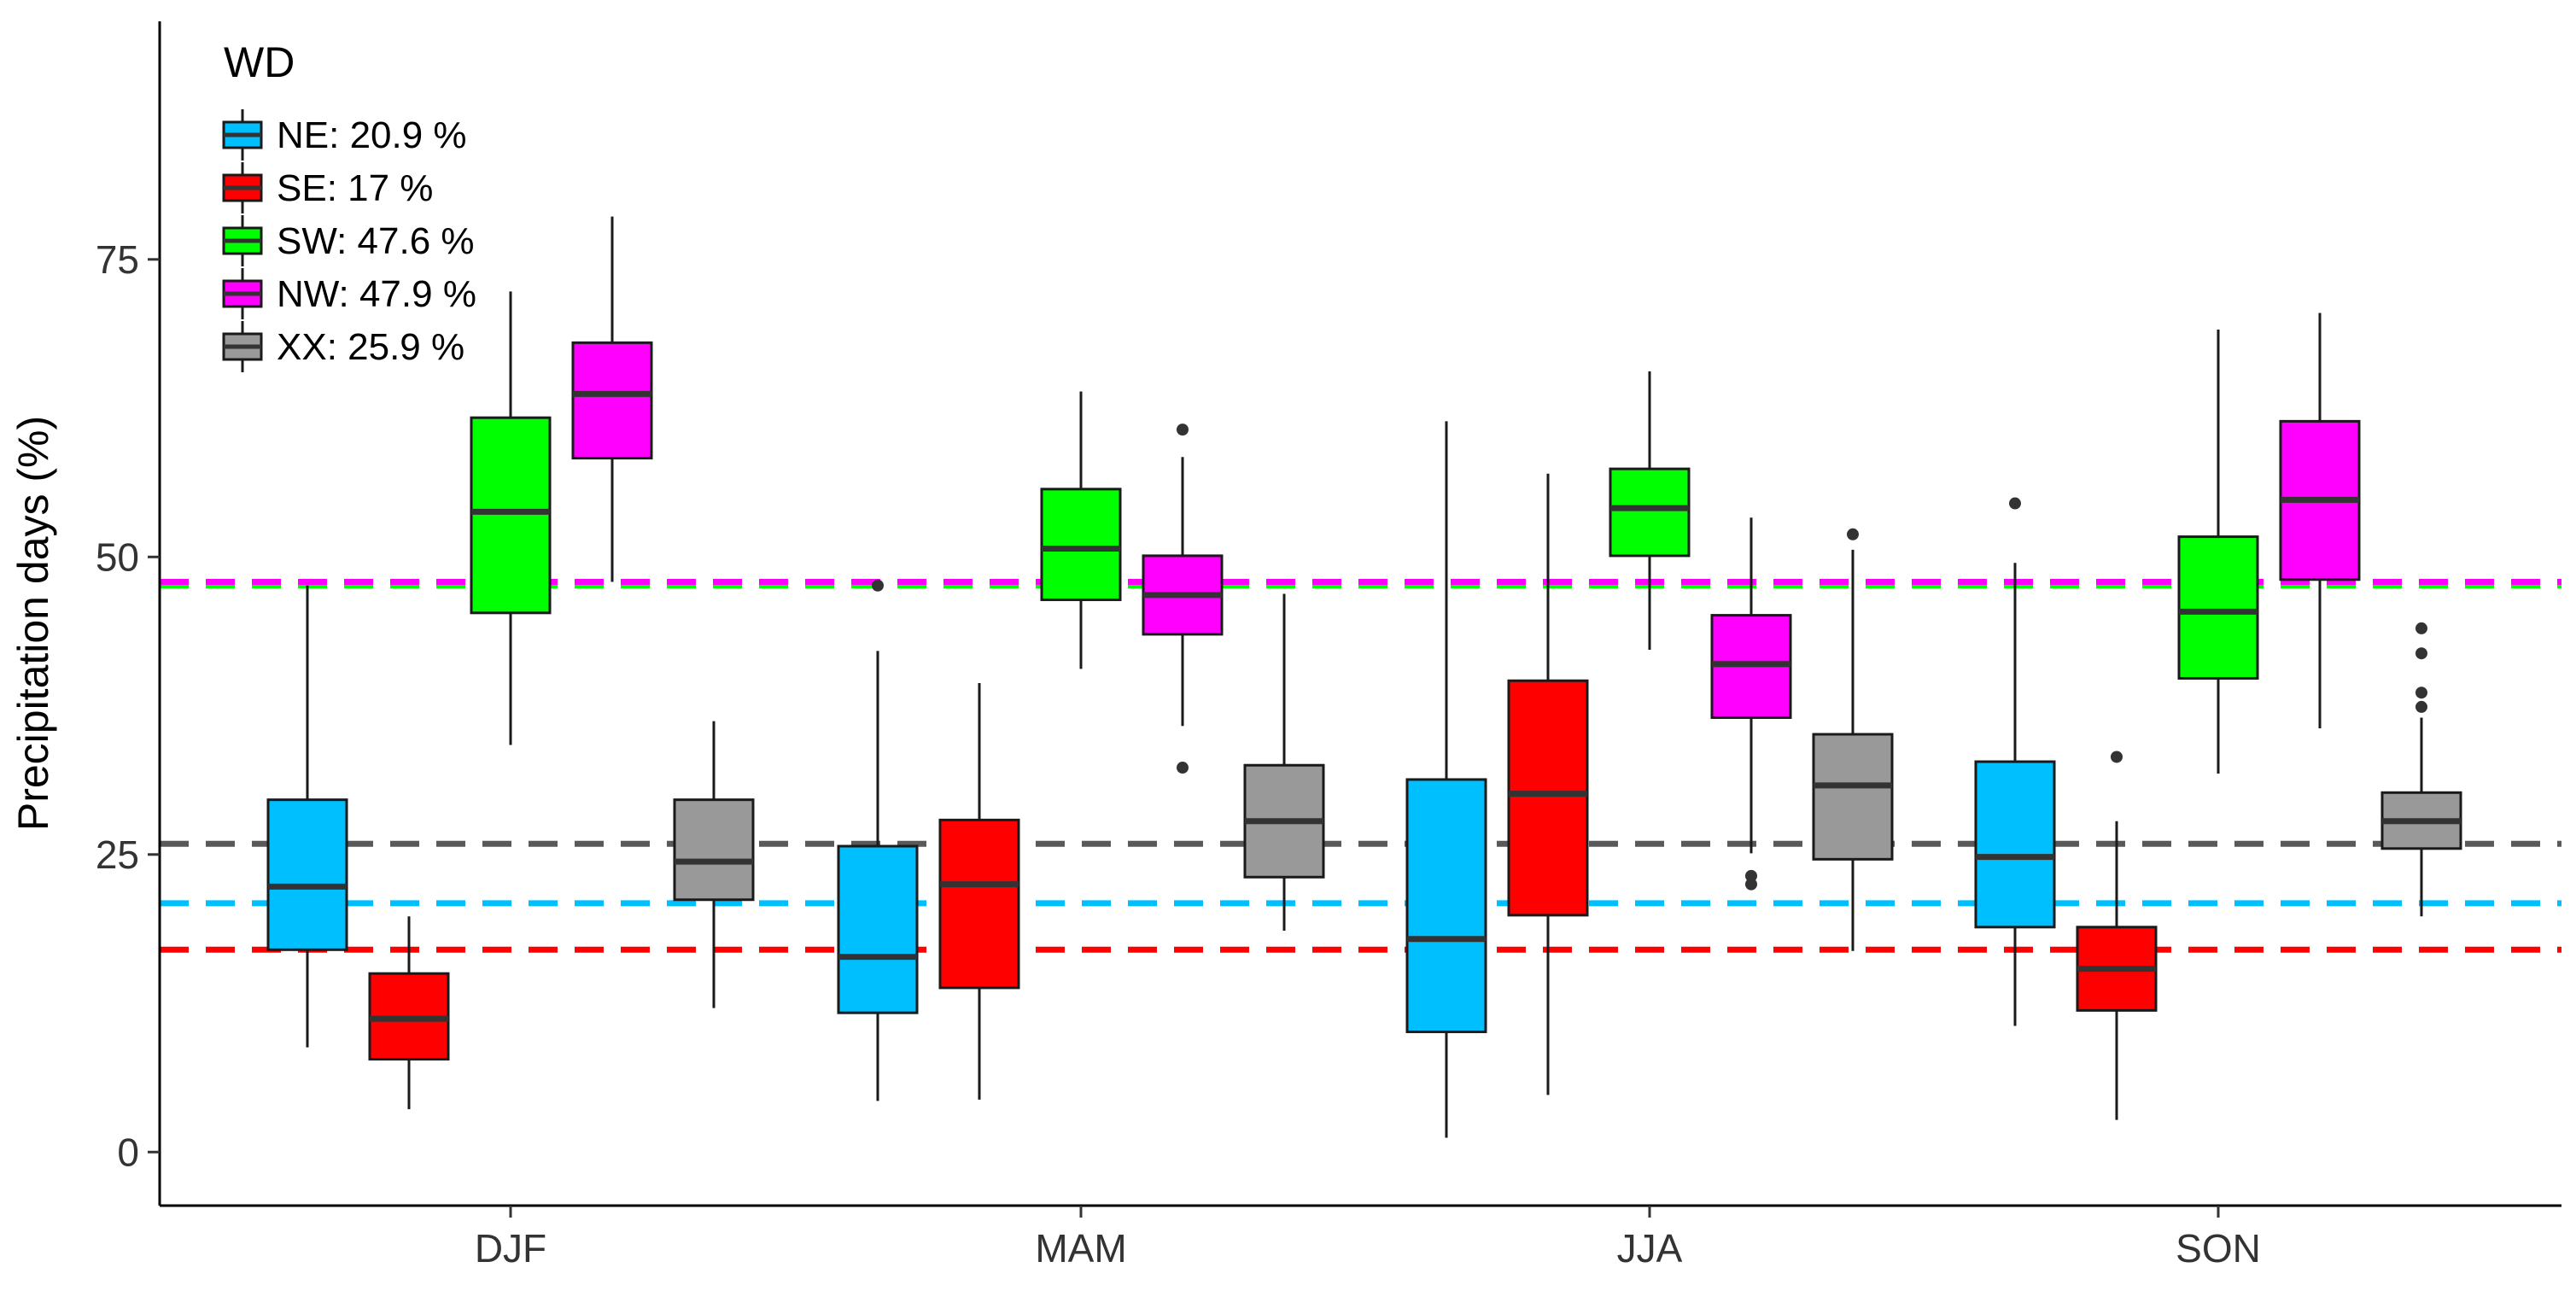  I want to click on box-se-djf, so click(409, 1013).